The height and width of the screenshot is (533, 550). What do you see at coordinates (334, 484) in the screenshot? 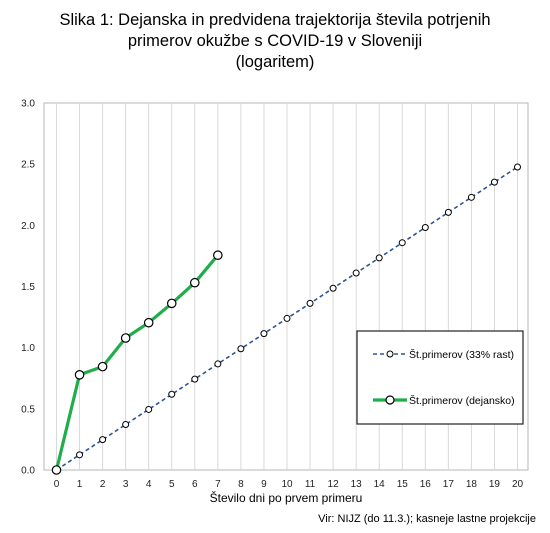
I see `x-tick-label: 12` at bounding box center [334, 484].